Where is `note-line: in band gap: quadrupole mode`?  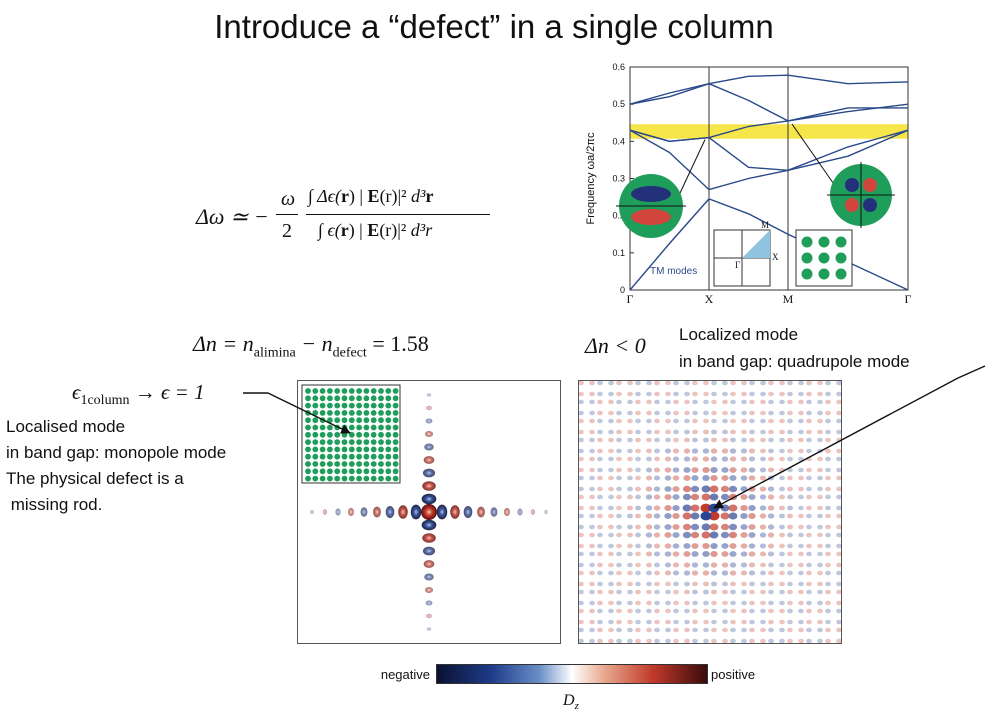 note-line: in band gap: quadrupole mode is located at coordinates (794, 361).